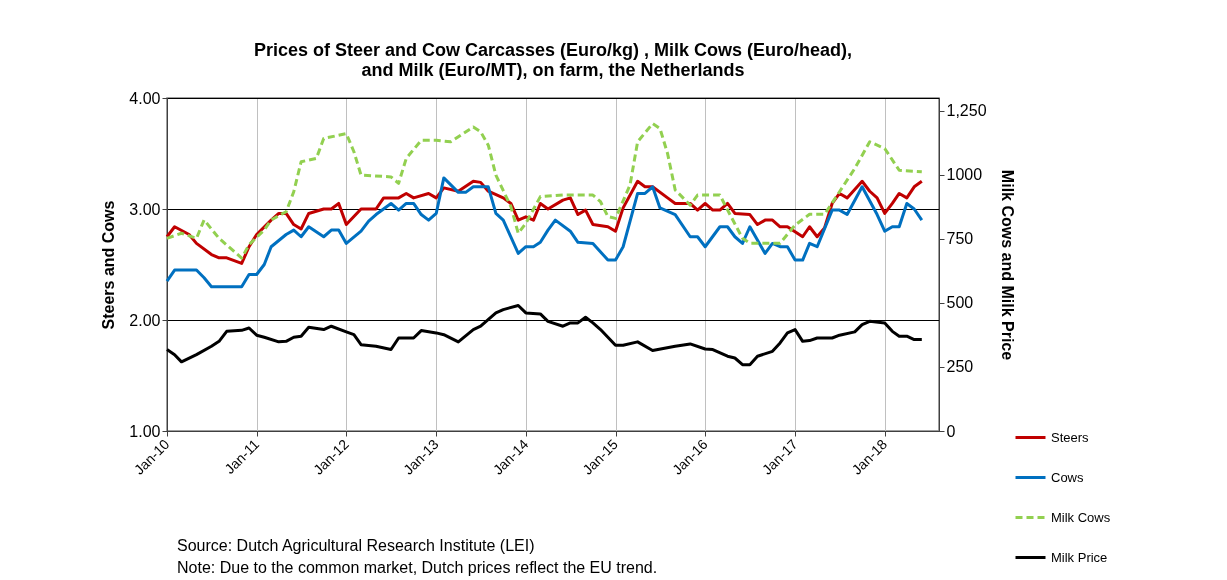 Image resolution: width=1227 pixels, height=580 pixels. I want to click on y2-tick-label: 1000, so click(964, 175).